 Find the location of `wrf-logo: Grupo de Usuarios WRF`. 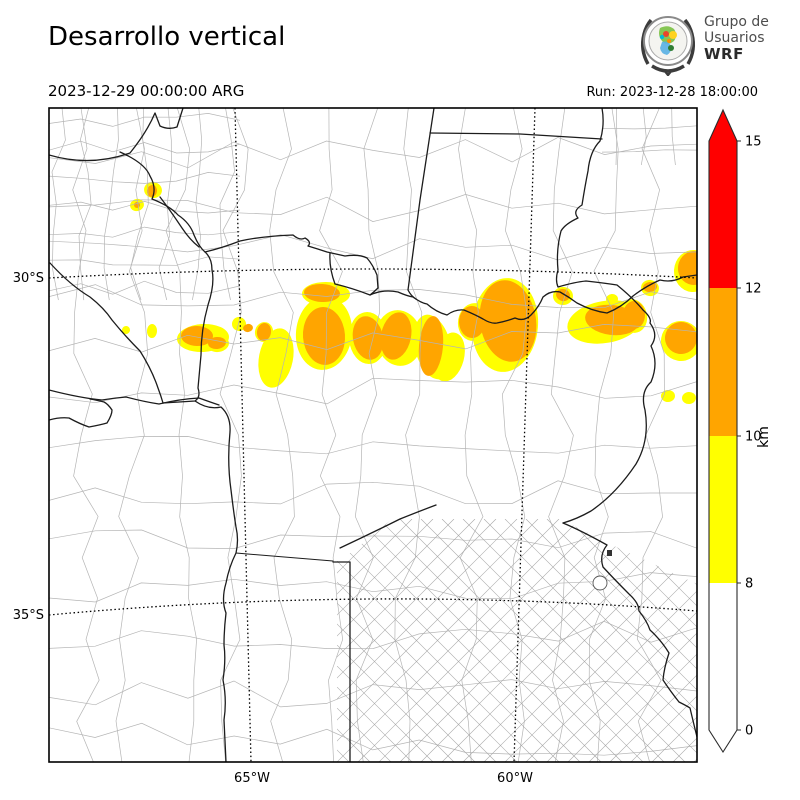

wrf-logo: Grupo de Usuarios WRF is located at coordinates (703, 42).